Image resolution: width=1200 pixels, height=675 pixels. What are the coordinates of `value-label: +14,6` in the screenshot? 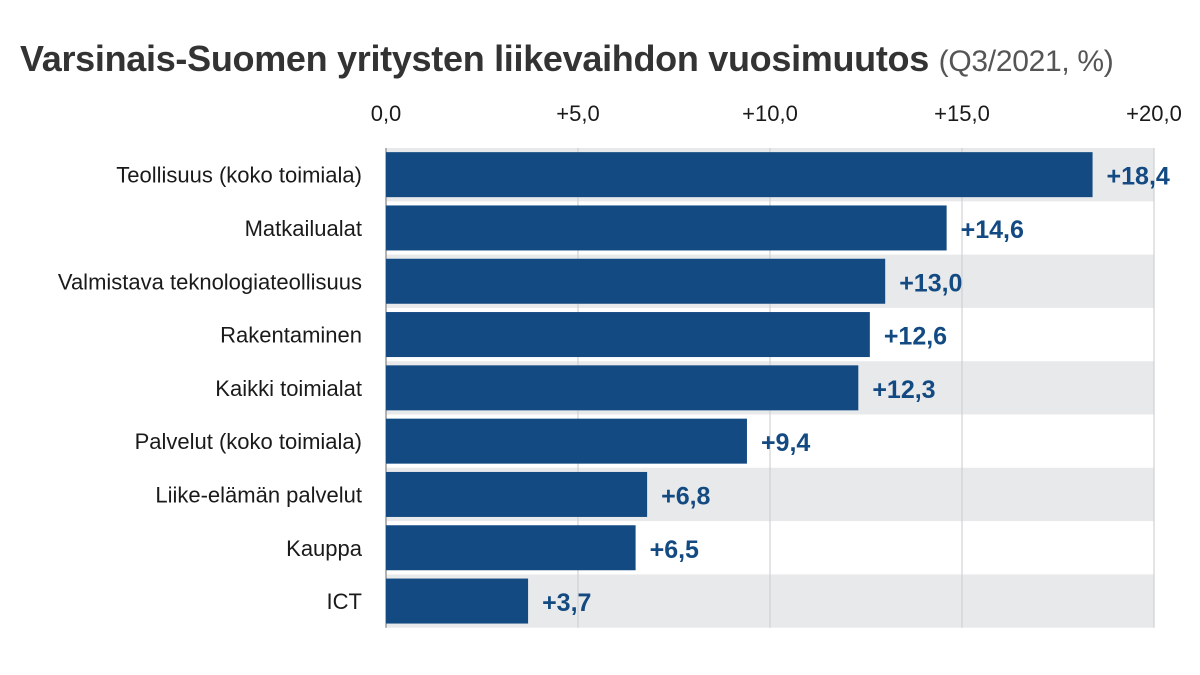 It's located at (992, 230).